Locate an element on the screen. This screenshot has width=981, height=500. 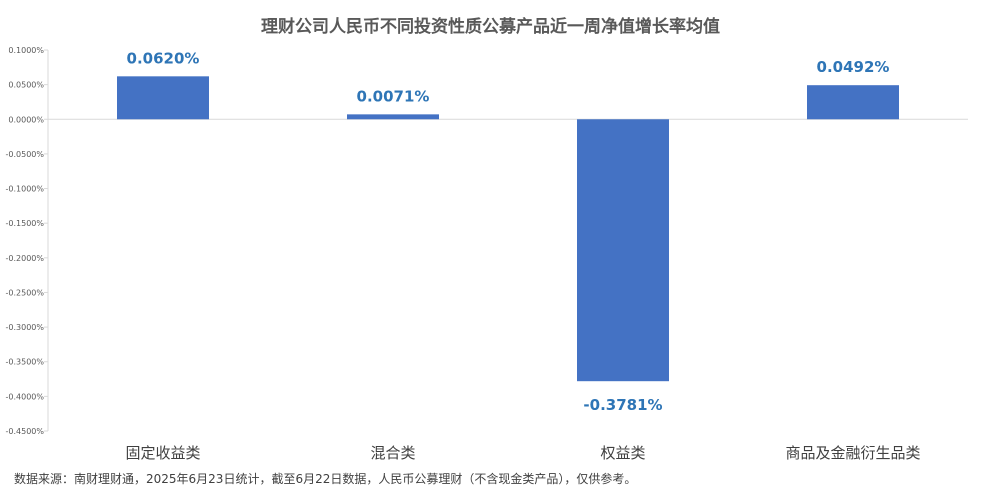
y-tick-label: 0.1000% is located at coordinates (26, 50).